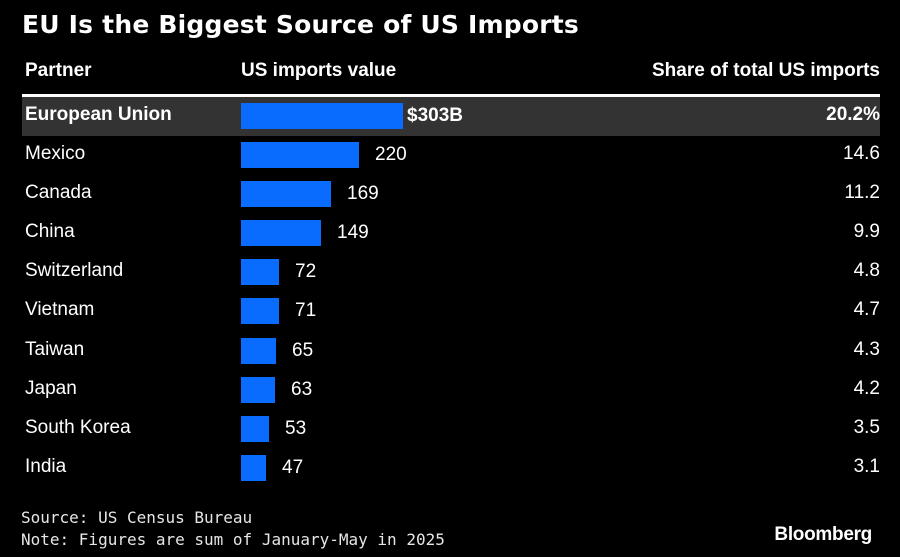 The height and width of the screenshot is (557, 900). Describe the element at coordinates (58, 70) in the screenshot. I see `header-partner: Partner` at that location.